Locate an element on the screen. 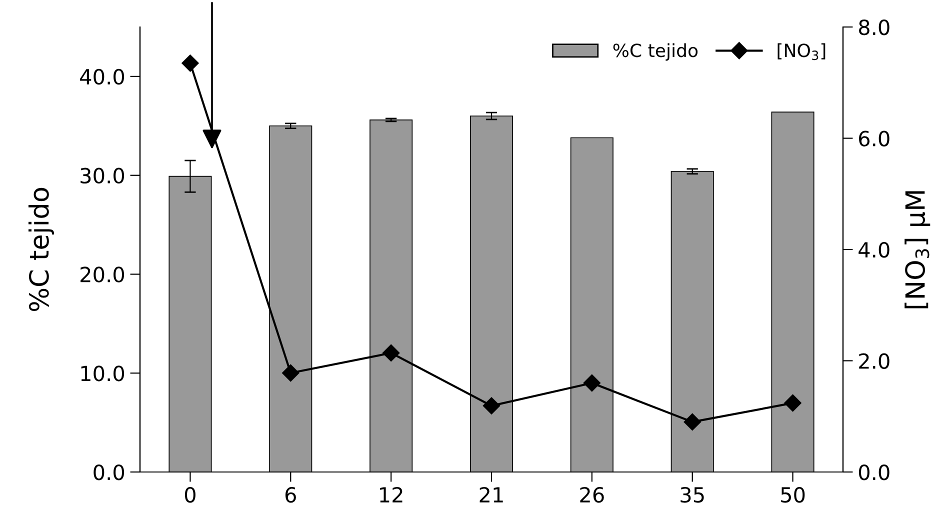 The image size is (935, 527). x-tick-label: 35 is located at coordinates (692, 494).